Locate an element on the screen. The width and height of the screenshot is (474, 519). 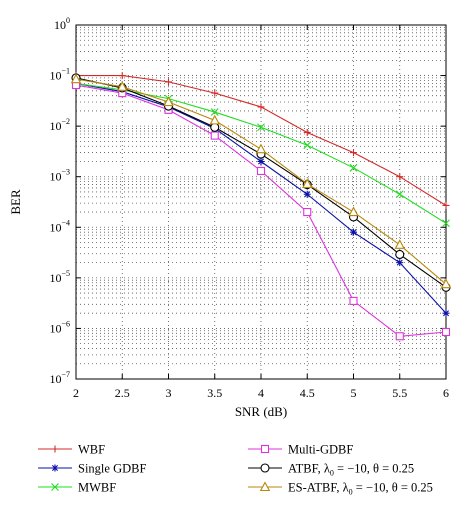
x-tick-label: 3 is located at coordinates (169, 393).